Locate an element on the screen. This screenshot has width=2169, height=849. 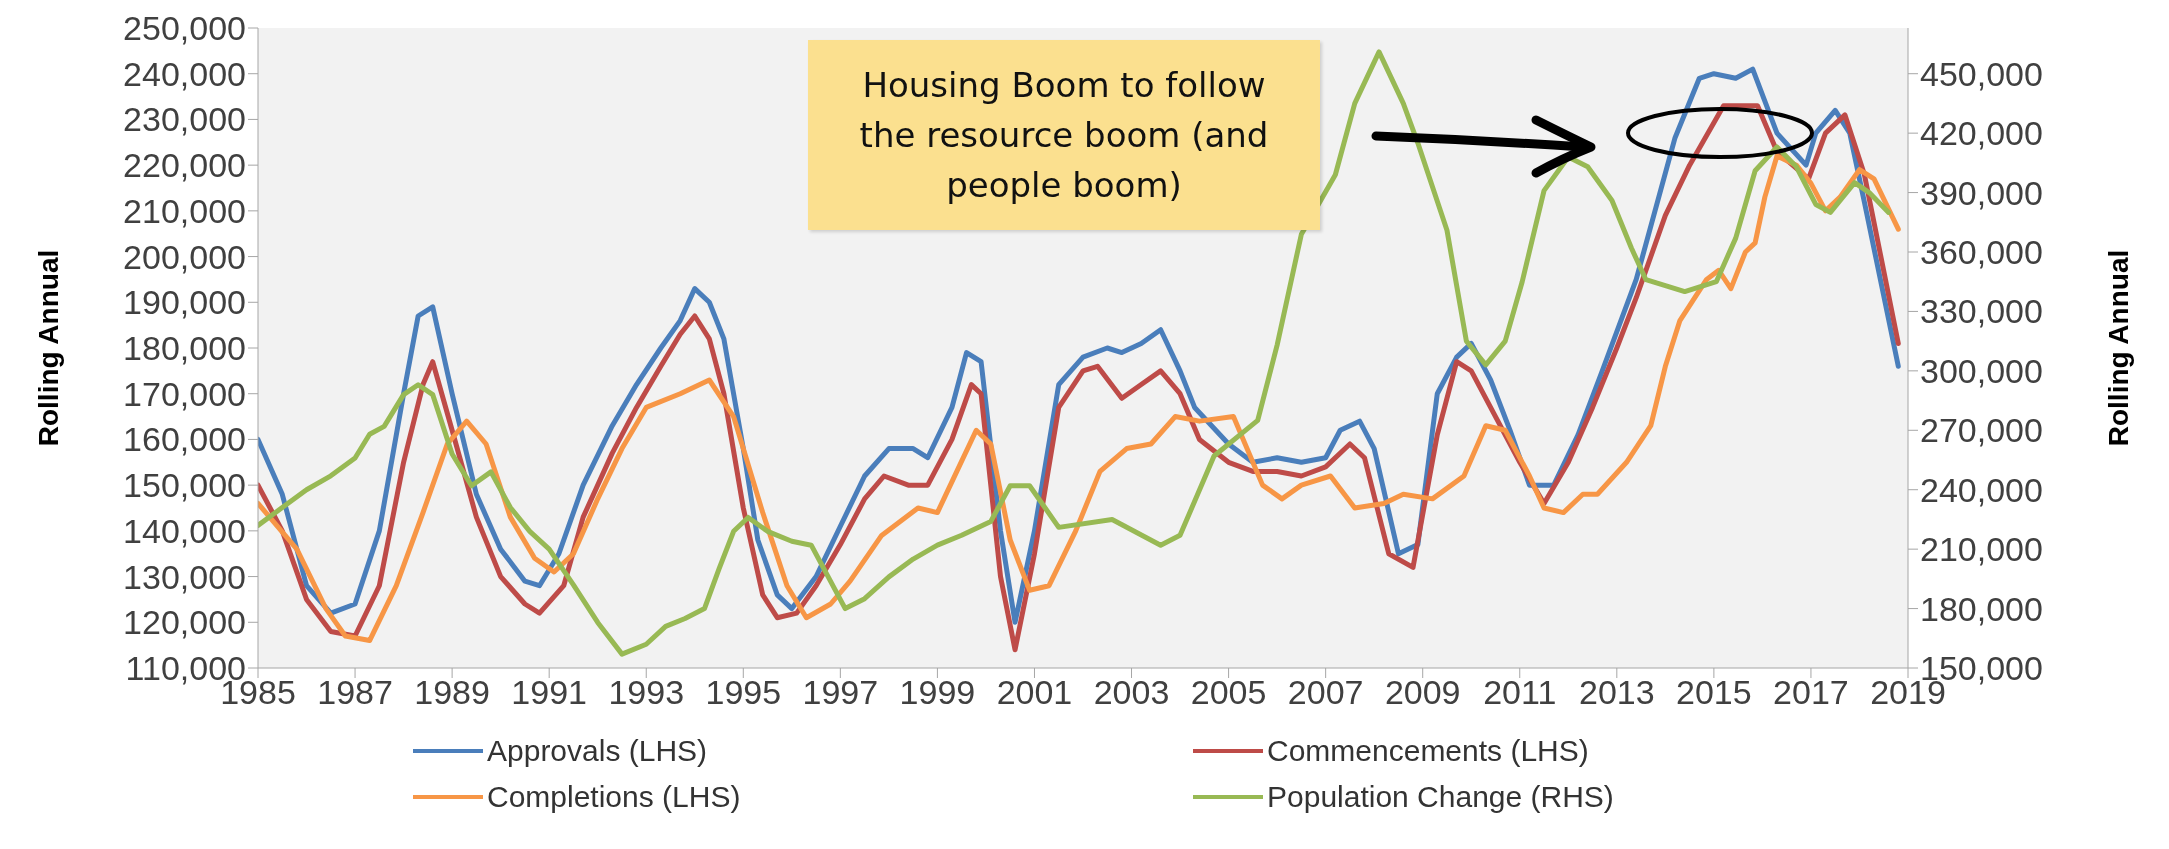
x-tick-label: 2017 is located at coordinates (1811, 692).